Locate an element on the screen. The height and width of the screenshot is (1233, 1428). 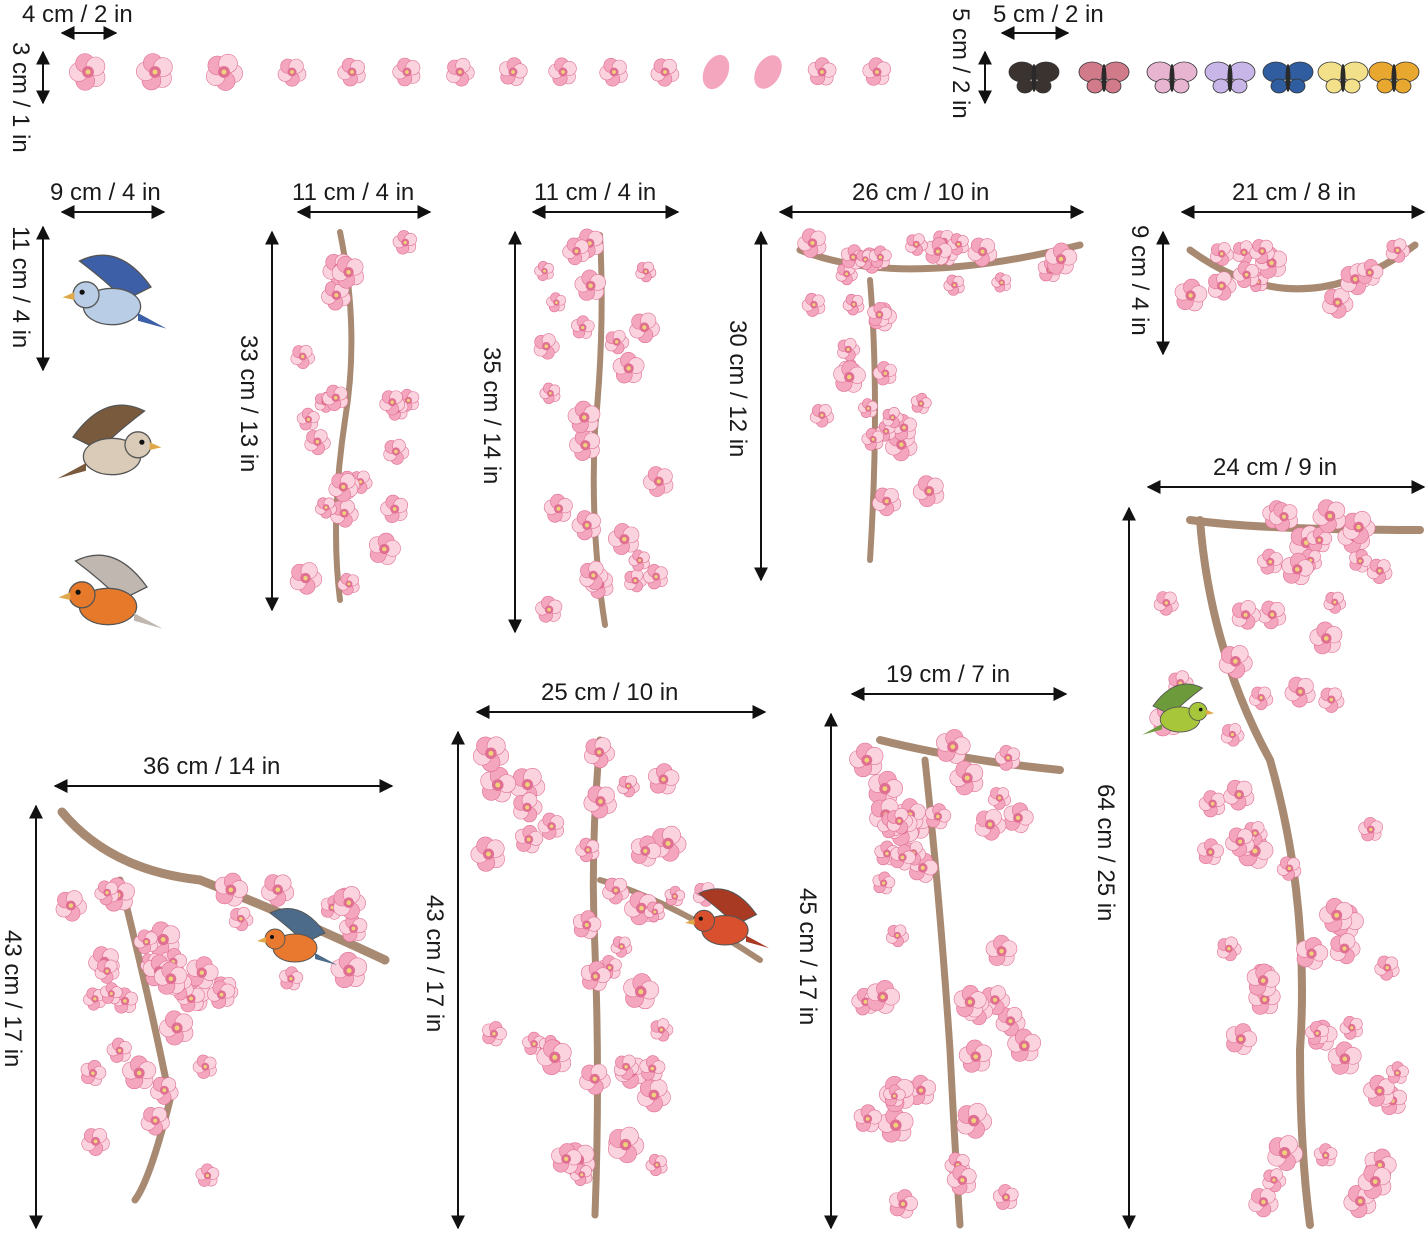
yellow-bird-icon is located at coordinates (1178, 709).